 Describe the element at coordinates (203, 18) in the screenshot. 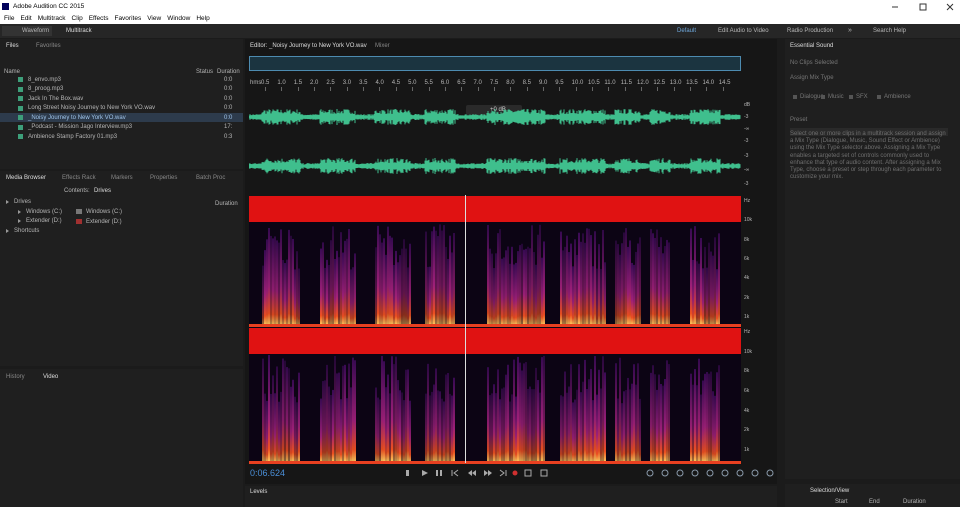

I see `menu-item: Help` at that location.